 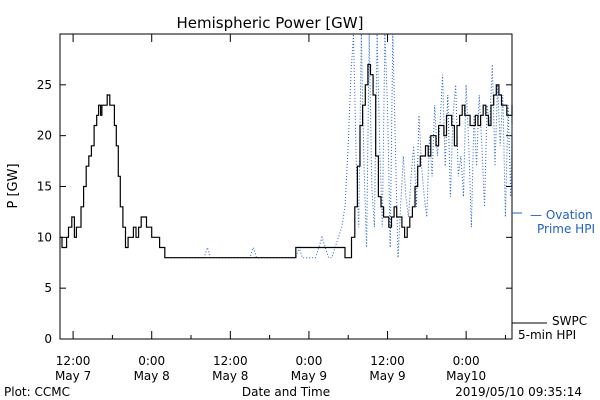 I want to click on legend-swpc-line2: 5-min HPI, so click(x=547, y=335).